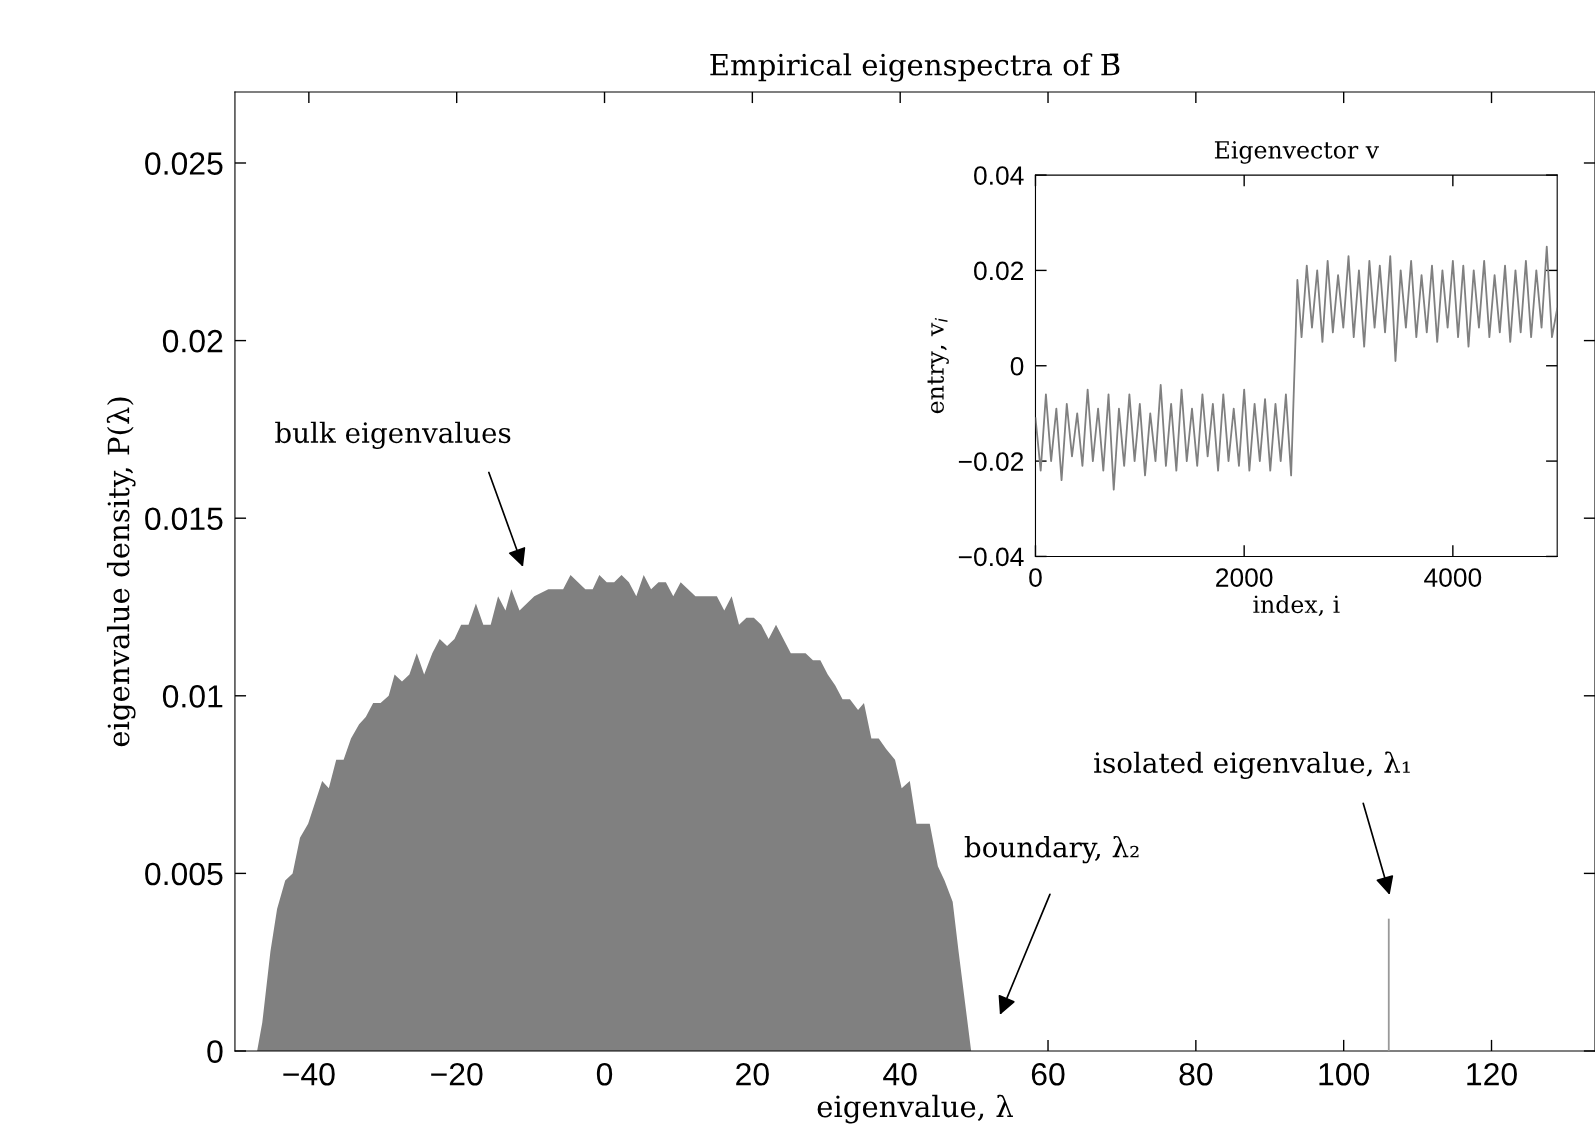  I want to click on chart-title: Eigenvector v, so click(1296, 152).